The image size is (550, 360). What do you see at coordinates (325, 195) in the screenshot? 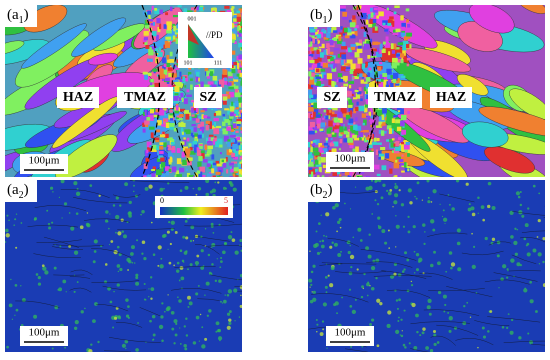
I see `label-text: 2` at bounding box center [325, 195].